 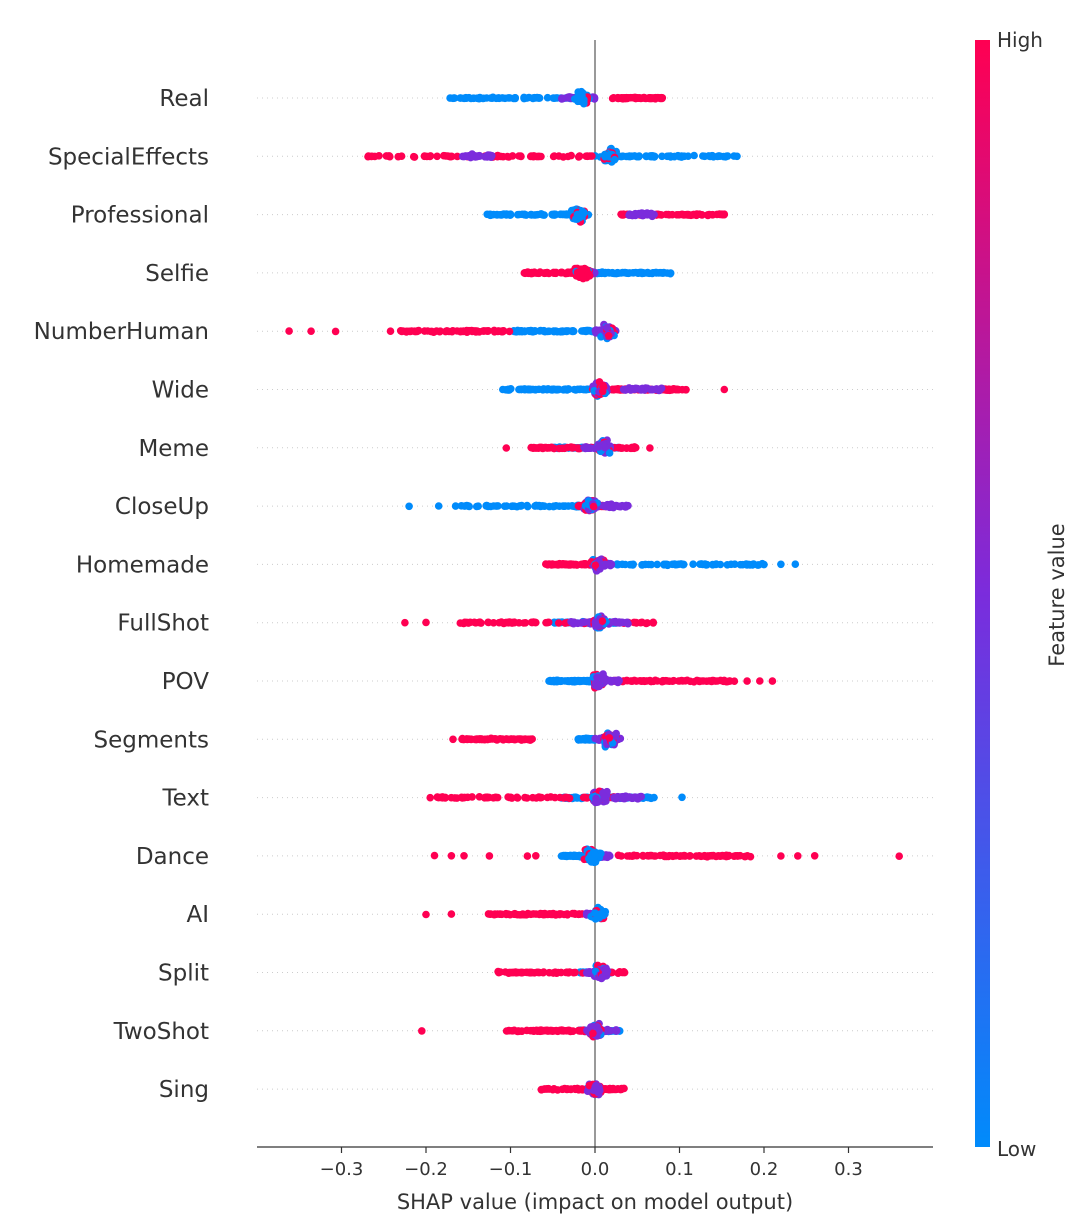 I want to click on feature-label-sing: Sing, so click(x=184, y=1090).